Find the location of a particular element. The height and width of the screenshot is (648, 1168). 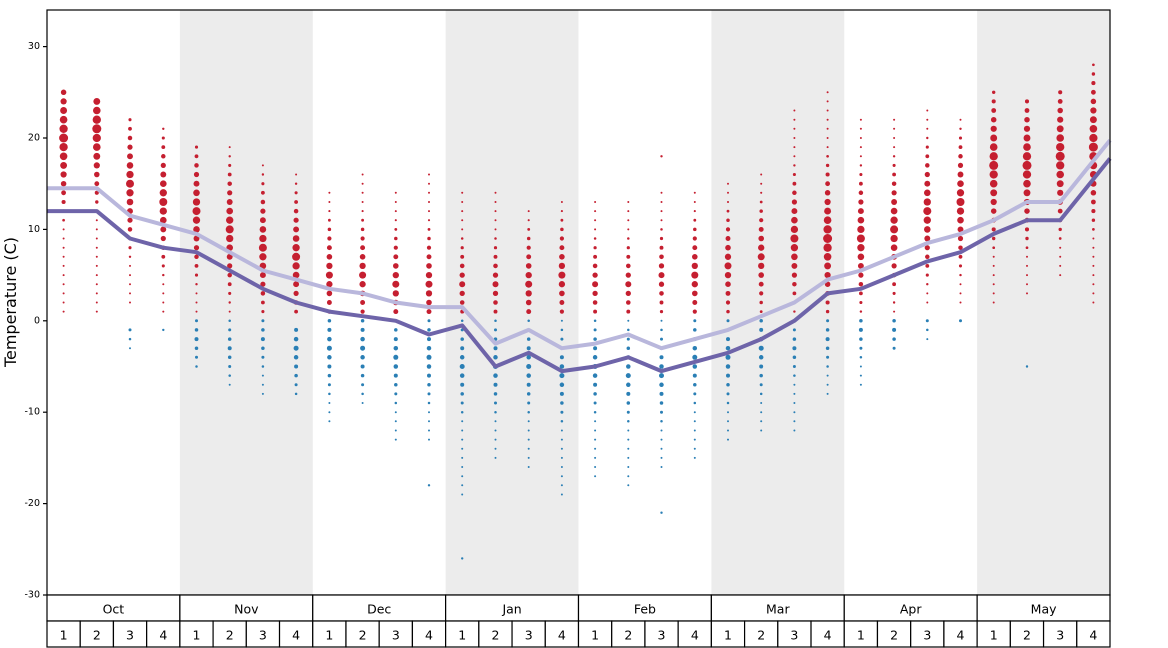

month-label: Feb is located at coordinates (645, 609).